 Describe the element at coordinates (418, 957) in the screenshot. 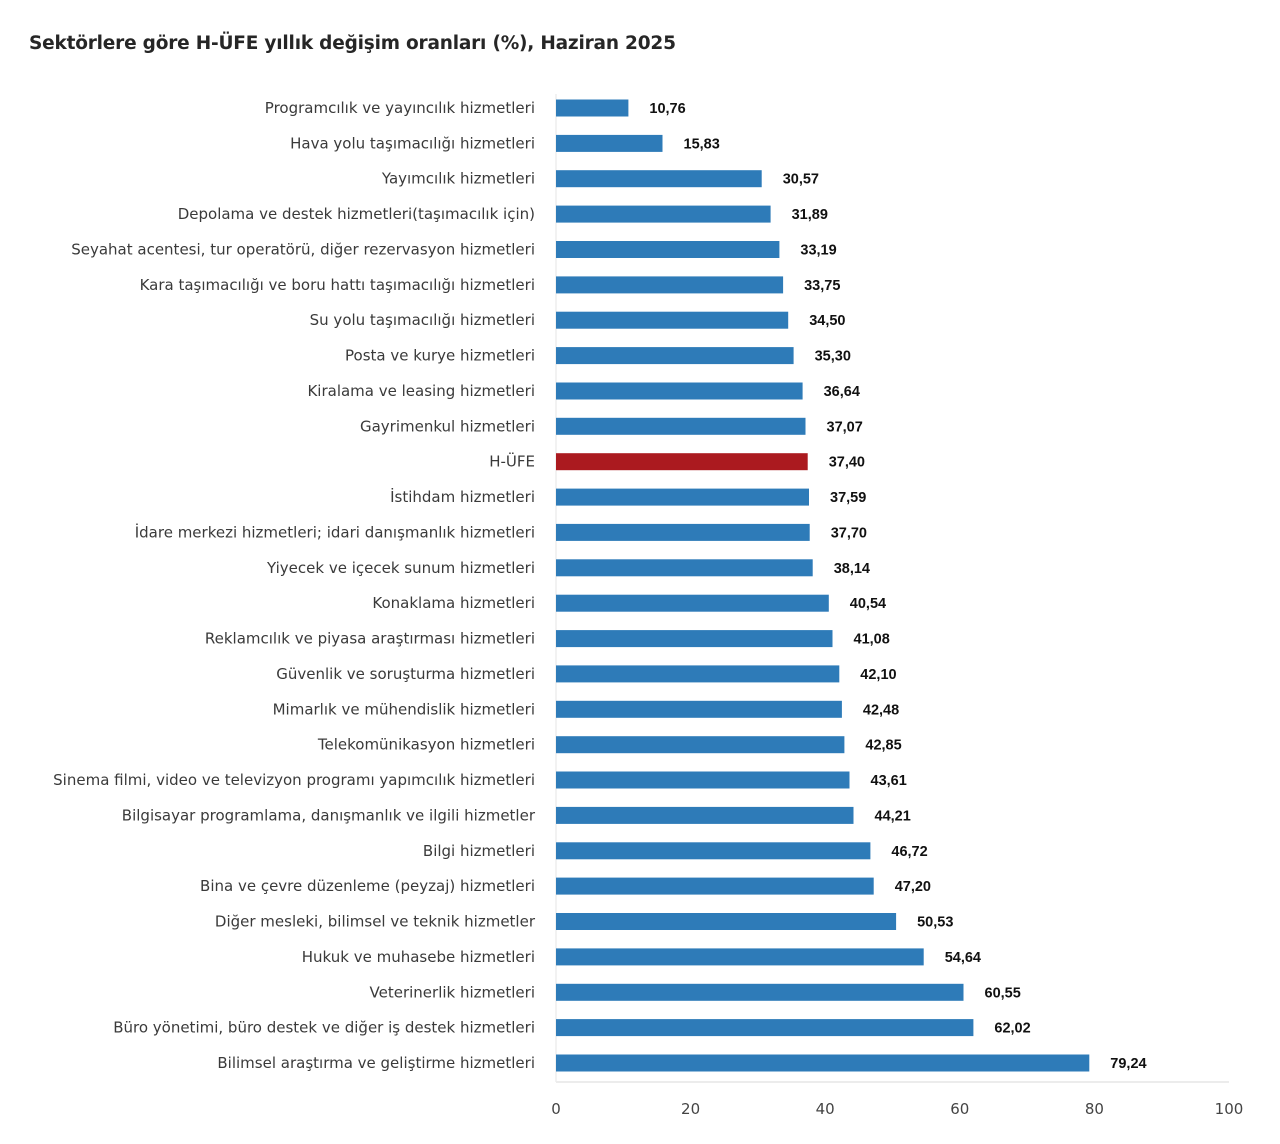

I see `category-label: Hukuk ve muhasebe hizmetleri` at that location.